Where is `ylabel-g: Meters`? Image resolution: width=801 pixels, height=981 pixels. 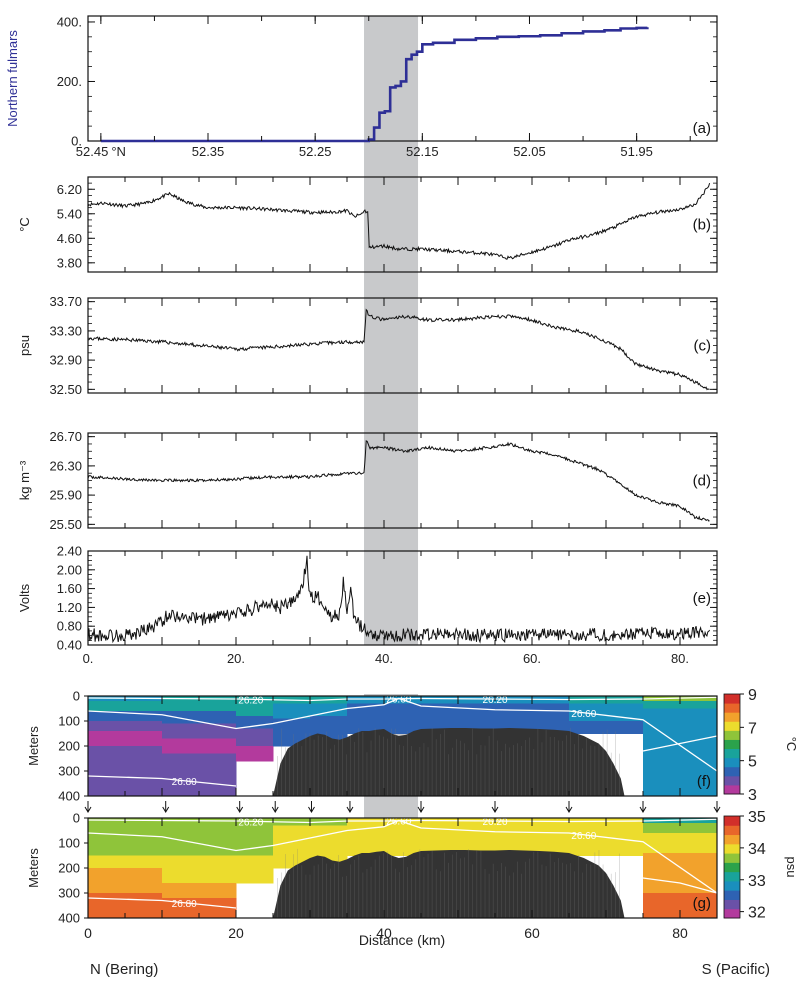
ylabel-g: Meters is located at coordinates (33, 868).